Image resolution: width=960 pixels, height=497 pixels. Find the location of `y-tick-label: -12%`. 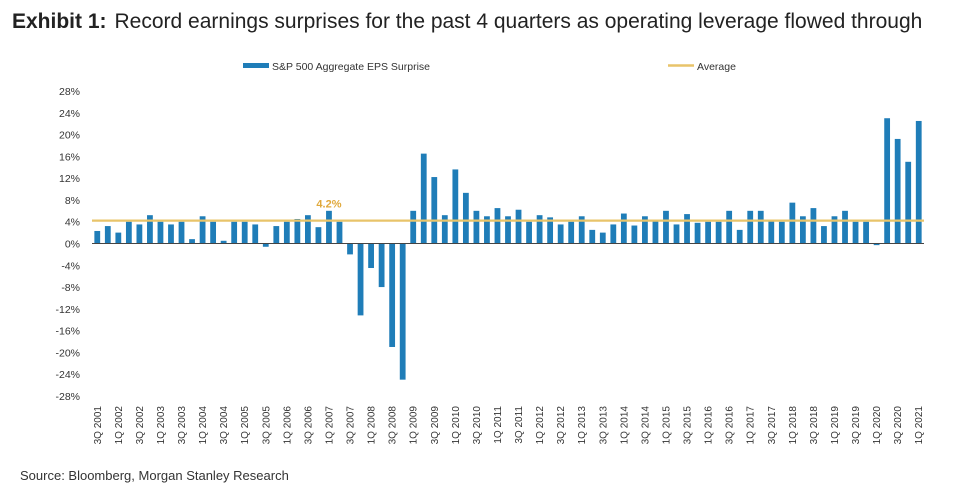

y-tick-label: -12% is located at coordinates (67, 310).